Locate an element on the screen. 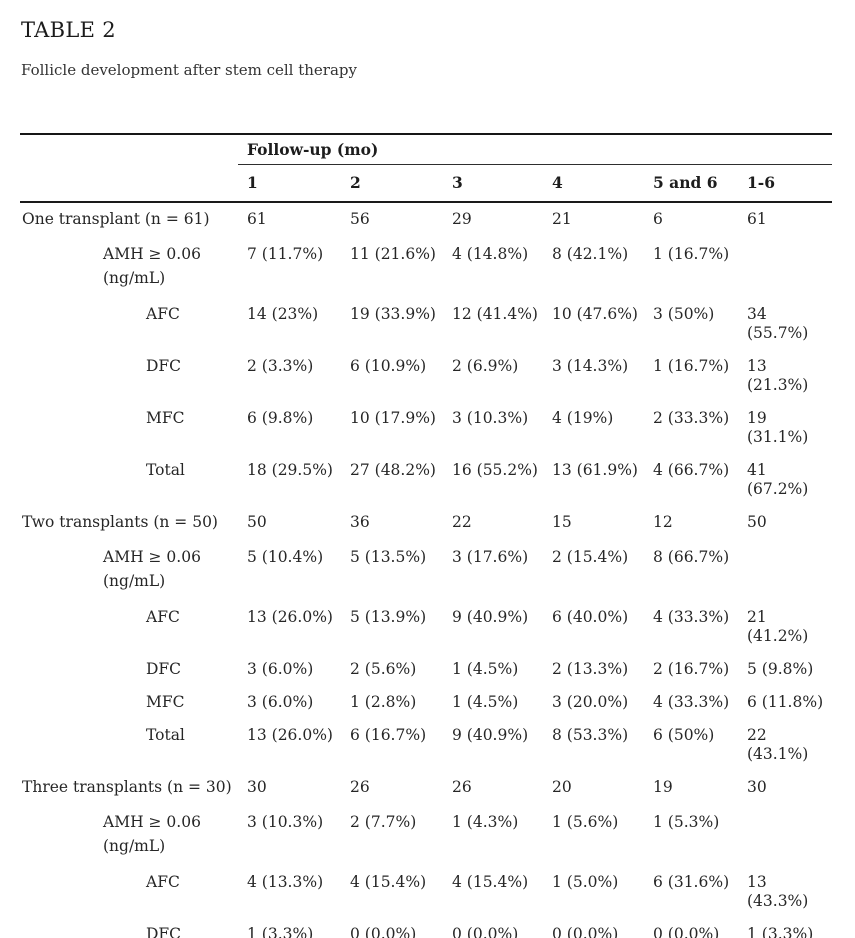  block-count-cell: 36 is located at coordinates (360, 522).